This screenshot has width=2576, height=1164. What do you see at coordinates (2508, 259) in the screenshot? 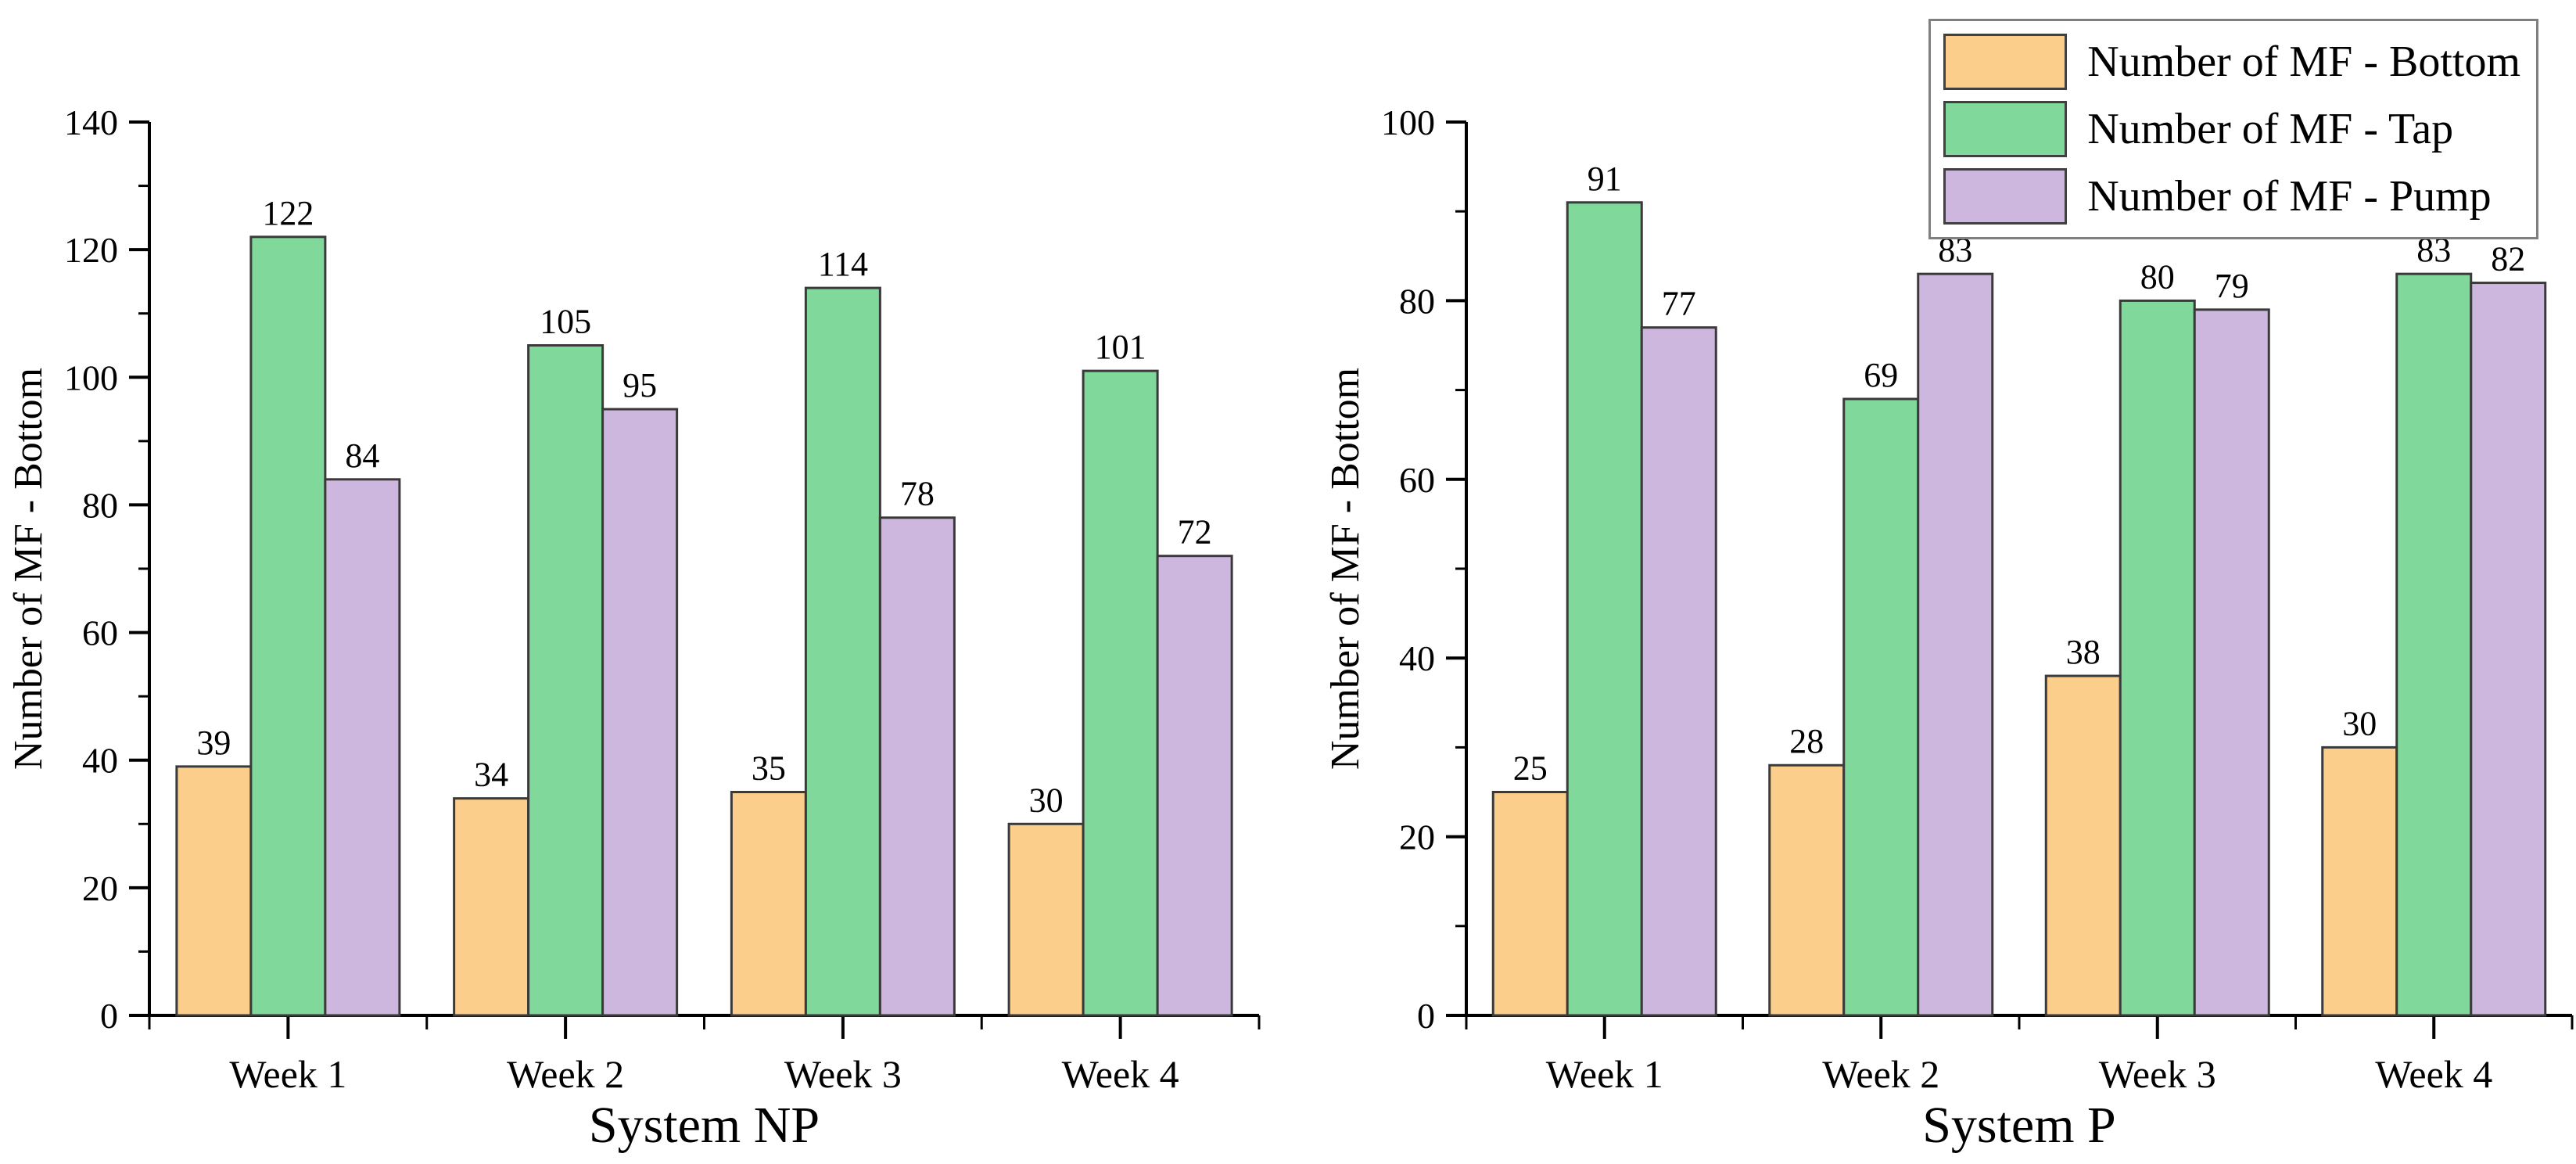
I see `bar-value-label: 82` at bounding box center [2508, 259].